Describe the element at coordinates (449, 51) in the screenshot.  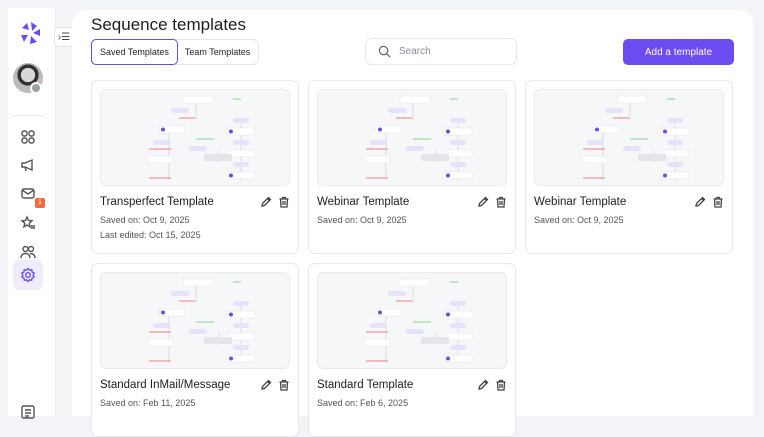
I see `search-input` at that location.